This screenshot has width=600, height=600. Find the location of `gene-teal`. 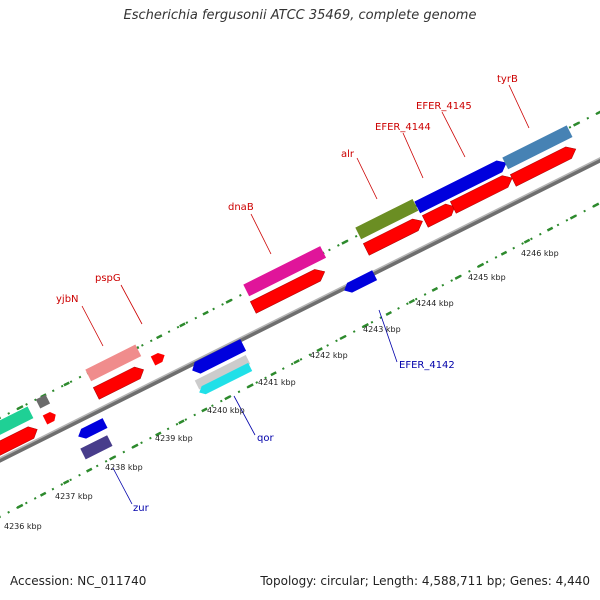

gene-teal is located at coordinates (17, 422).